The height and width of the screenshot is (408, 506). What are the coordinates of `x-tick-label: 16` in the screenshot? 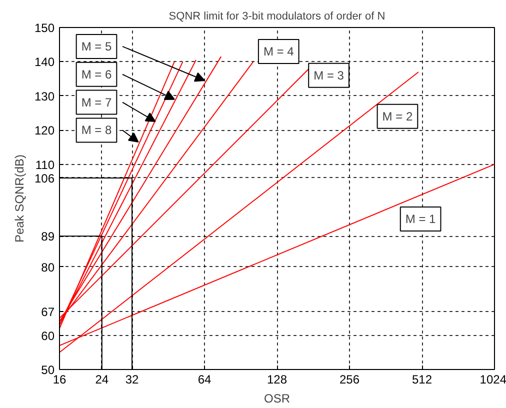 It's located at (59, 379).